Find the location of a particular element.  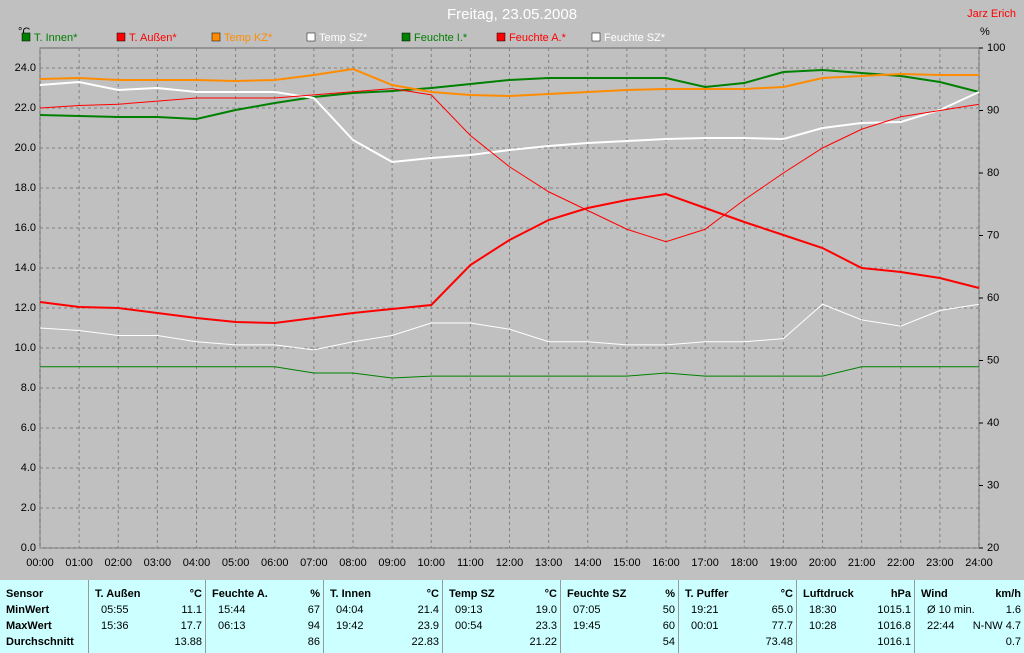

value-cell: 21.4 is located at coordinates (428, 610).